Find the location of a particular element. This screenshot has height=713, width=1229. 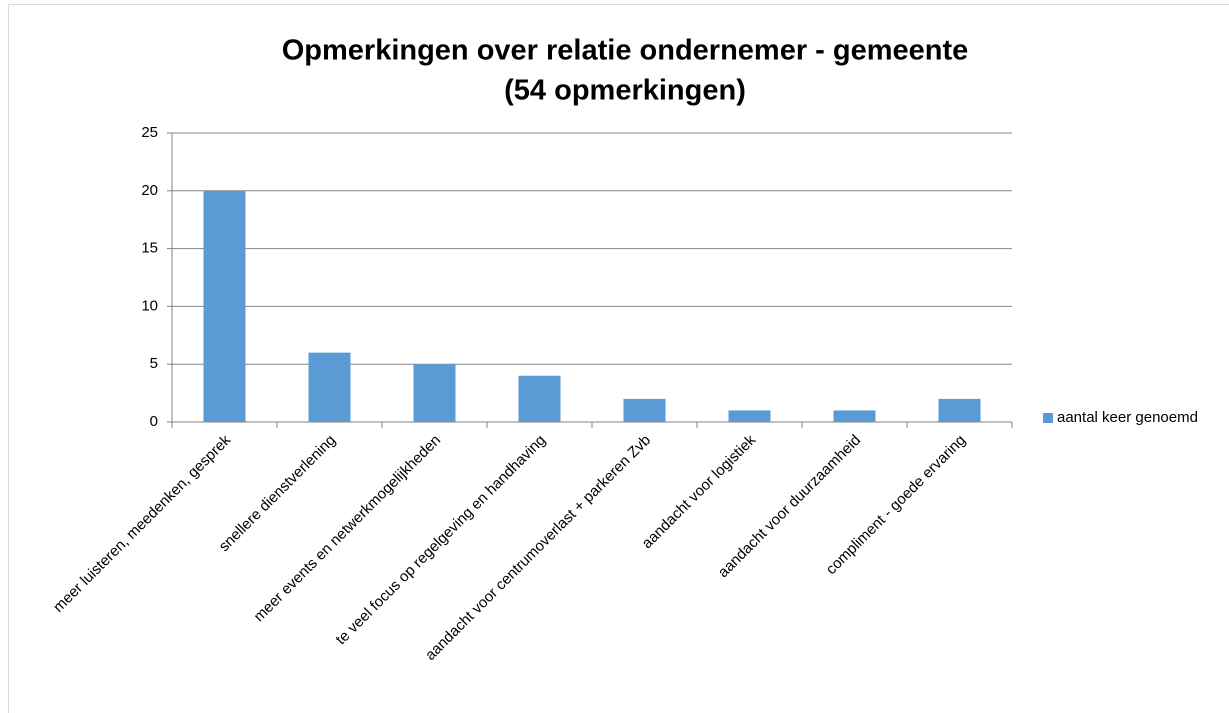

legend-swatch is located at coordinates (1048, 418).